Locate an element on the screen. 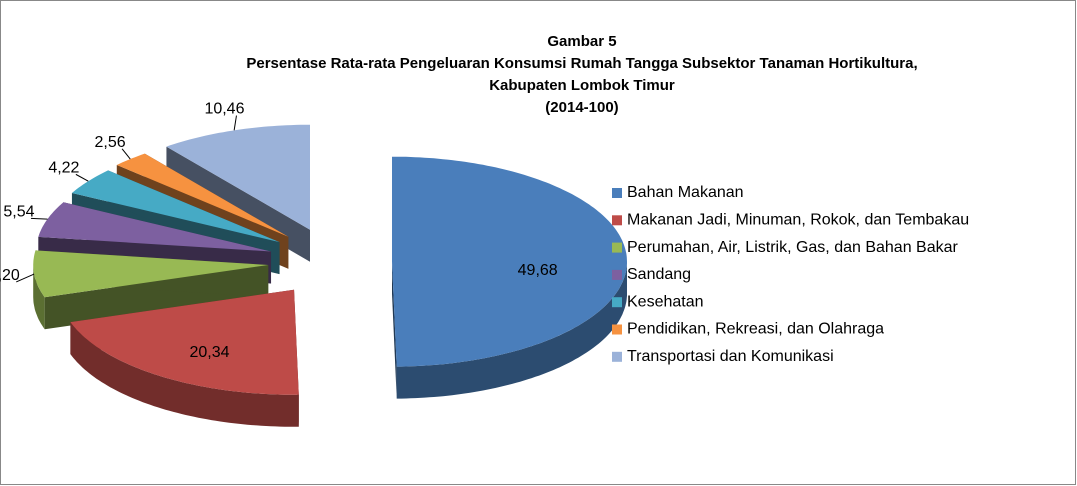 This screenshot has height=486, width=1077. chart-subtitle: Kabupaten Lombok Timur is located at coordinates (582, 85).